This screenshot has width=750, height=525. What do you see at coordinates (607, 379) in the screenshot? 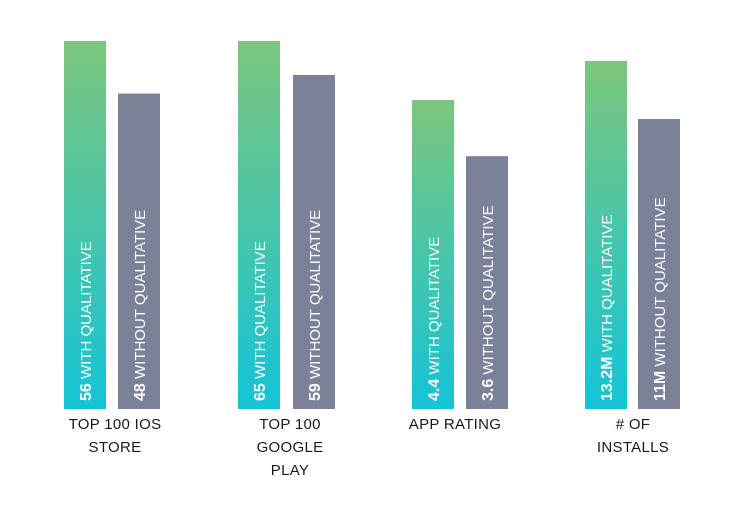
I see `bar-value-label: 13.2M` at bounding box center [607, 379].